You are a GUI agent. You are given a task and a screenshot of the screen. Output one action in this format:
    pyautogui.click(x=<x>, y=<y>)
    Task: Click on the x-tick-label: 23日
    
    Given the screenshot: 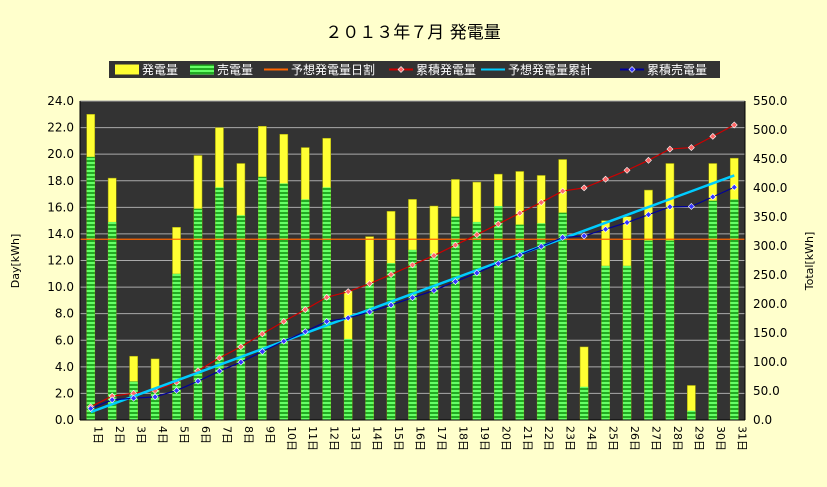 What is the action you would take?
    pyautogui.click(x=570, y=438)
    